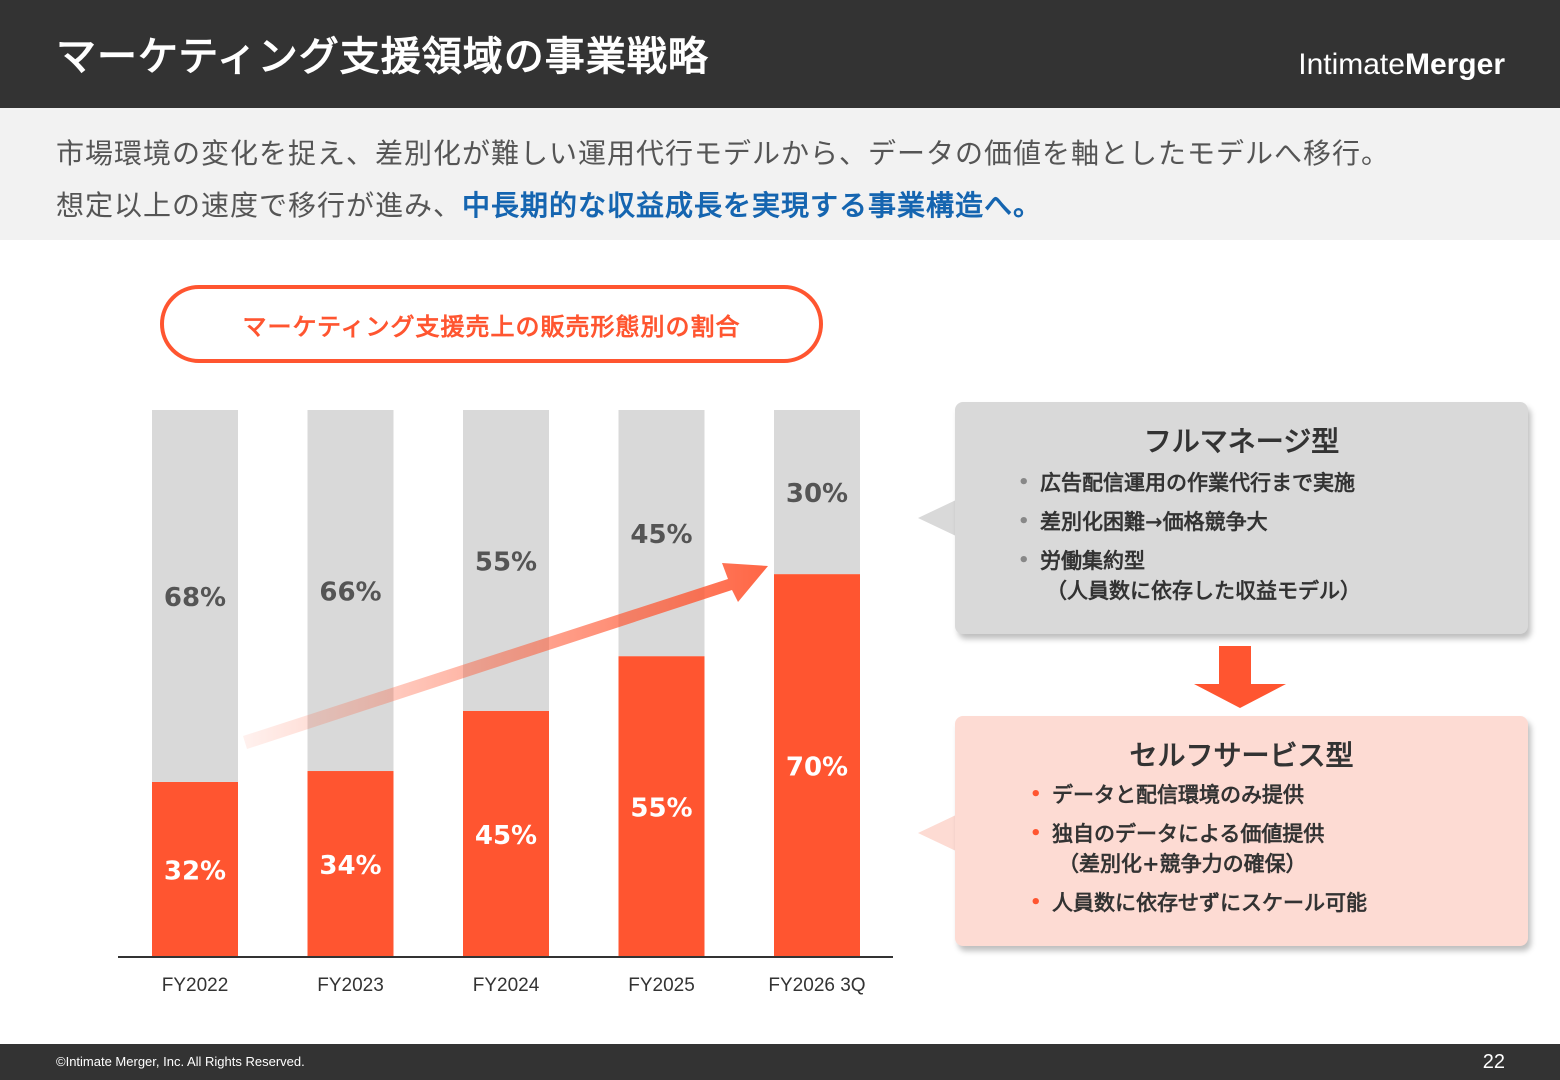  Describe the element at coordinates (382, 57) in the screenshot. I see `page-title: マーケティング支援領域の事業戦略` at that location.